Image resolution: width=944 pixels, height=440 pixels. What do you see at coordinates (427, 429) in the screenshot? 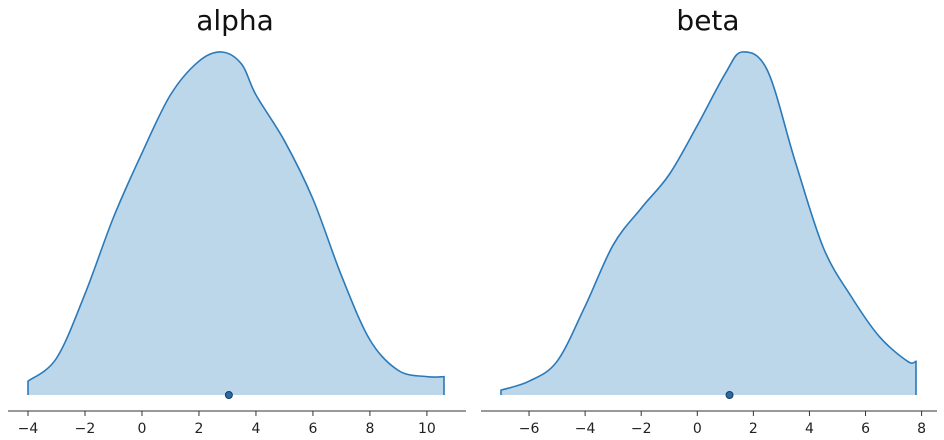
I see `x-tick-label: 10` at bounding box center [427, 429].